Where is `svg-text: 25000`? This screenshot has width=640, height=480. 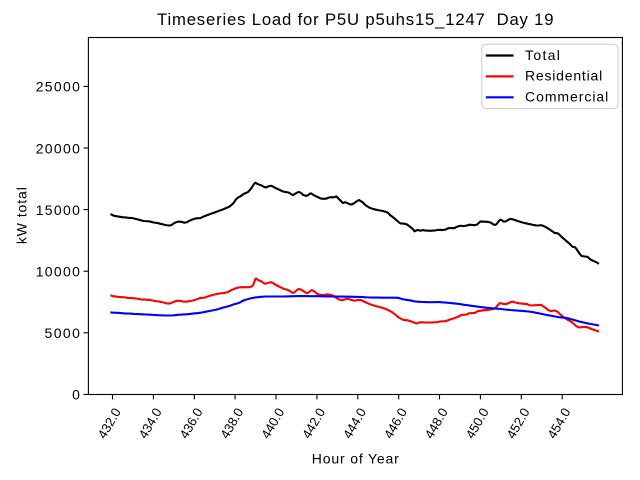 svg-text: 25000 is located at coordinates (58, 87).